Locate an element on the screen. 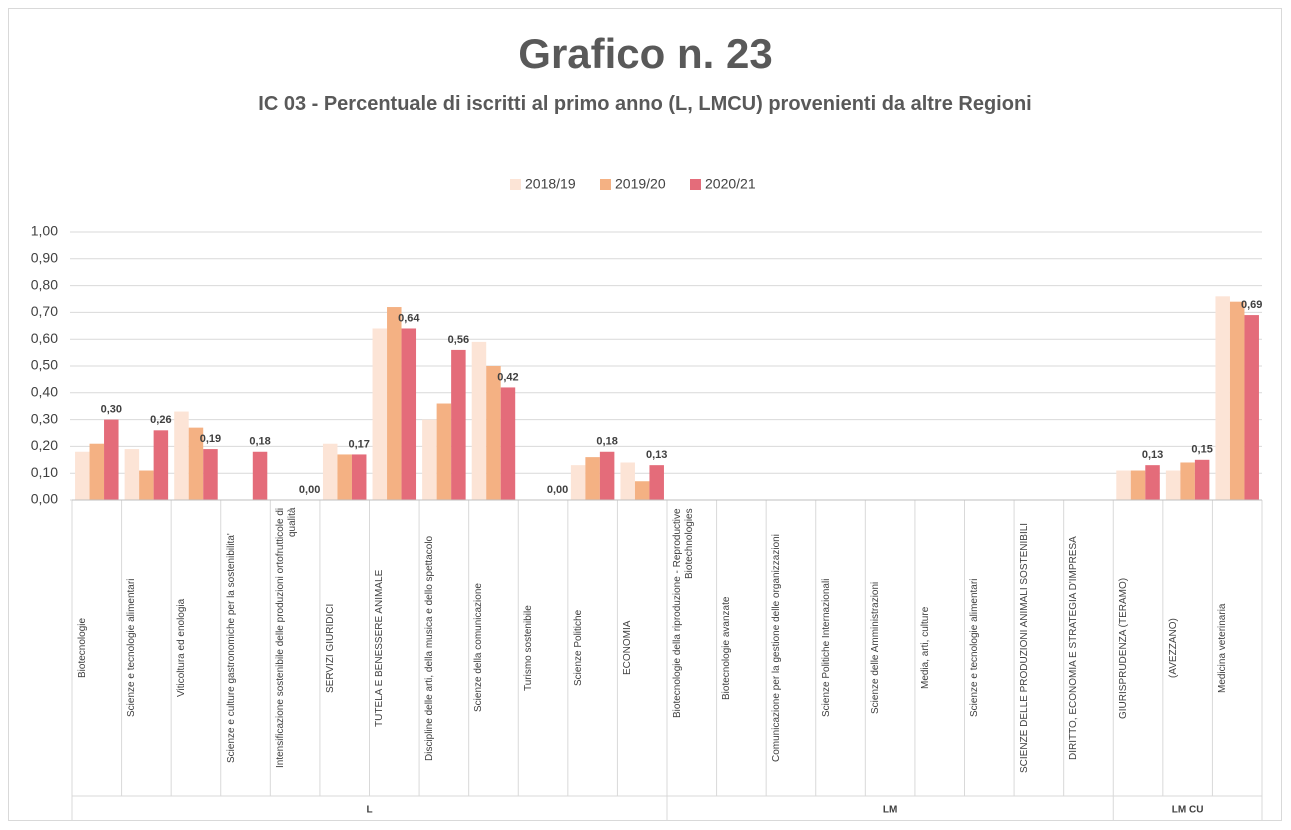 The height and width of the screenshot is (830, 1291). group-label: L is located at coordinates (369, 810).